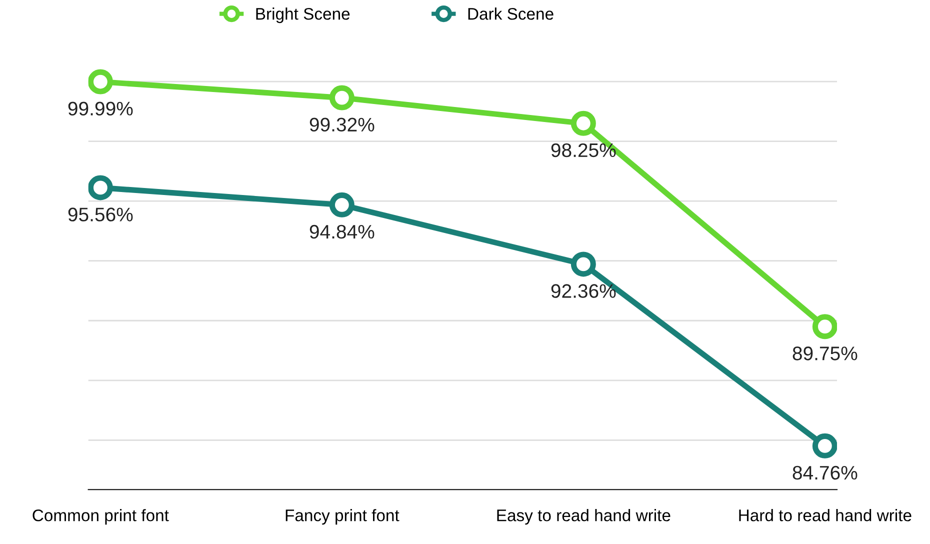 The width and height of the screenshot is (930, 544). Describe the element at coordinates (342, 125) in the screenshot. I see `data-label: 99.32%` at that location.